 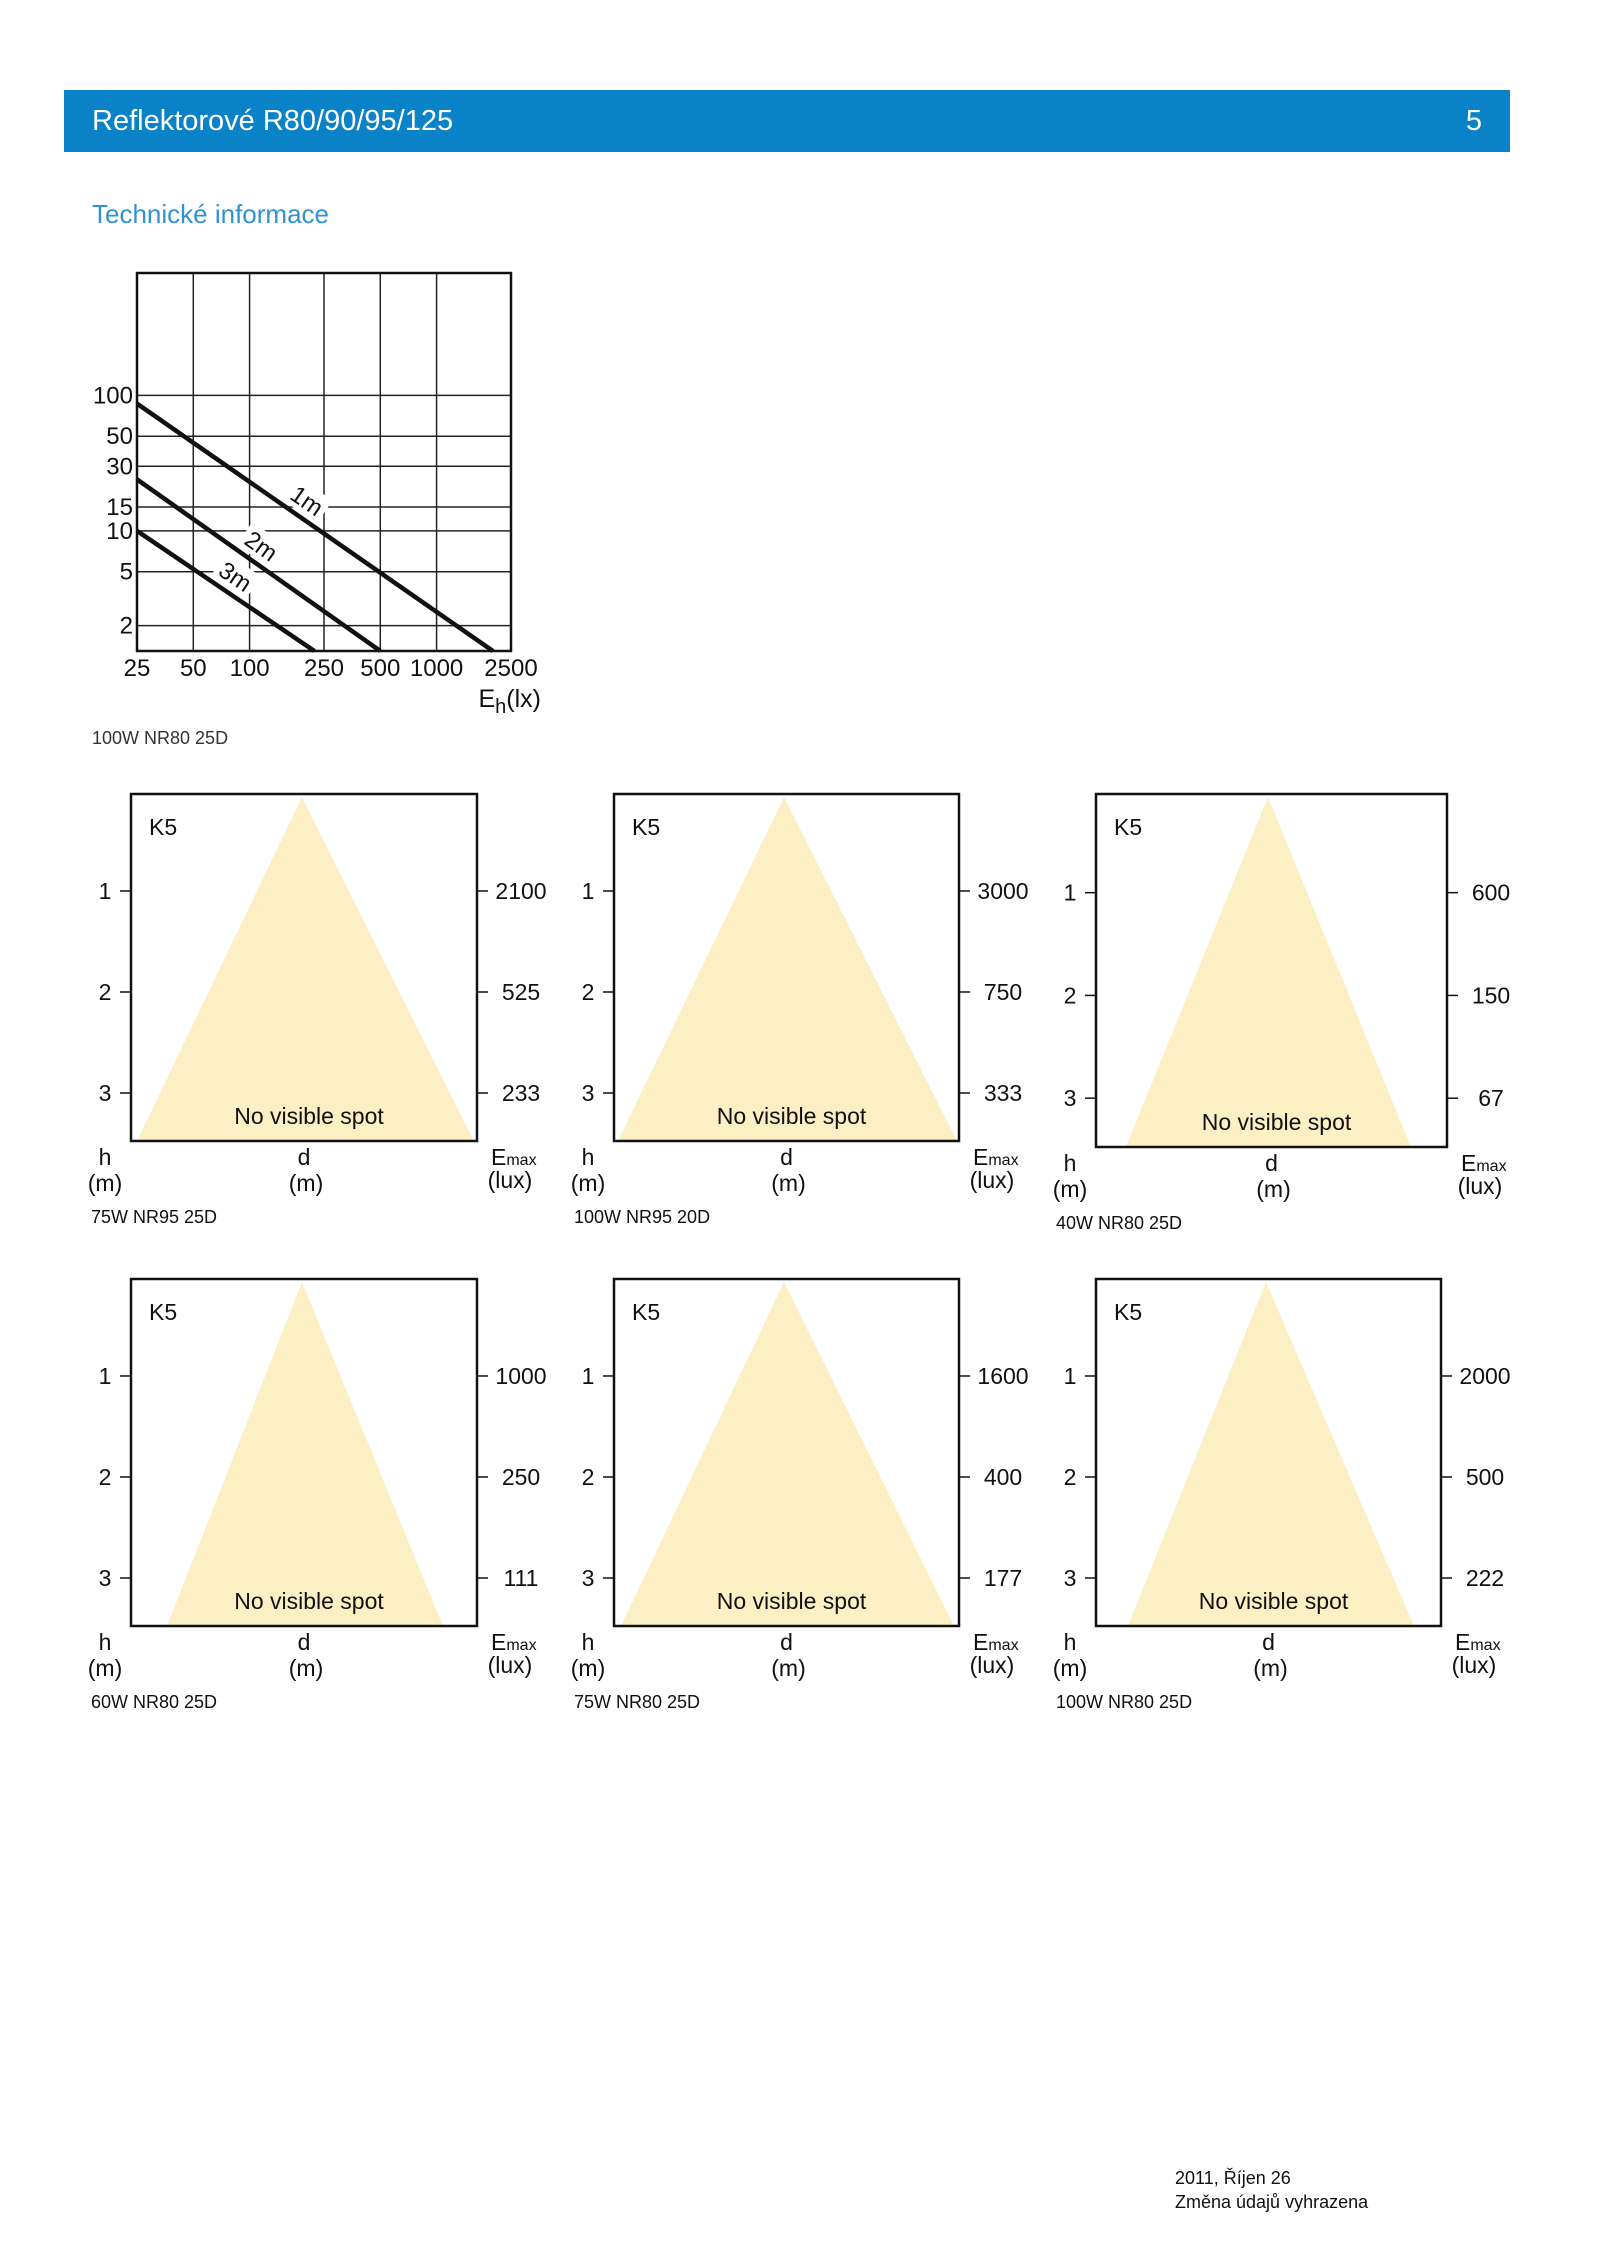 What do you see at coordinates (273, 121) in the screenshot?
I see `header-title: Reflektorové R80/90/95/125` at bounding box center [273, 121].